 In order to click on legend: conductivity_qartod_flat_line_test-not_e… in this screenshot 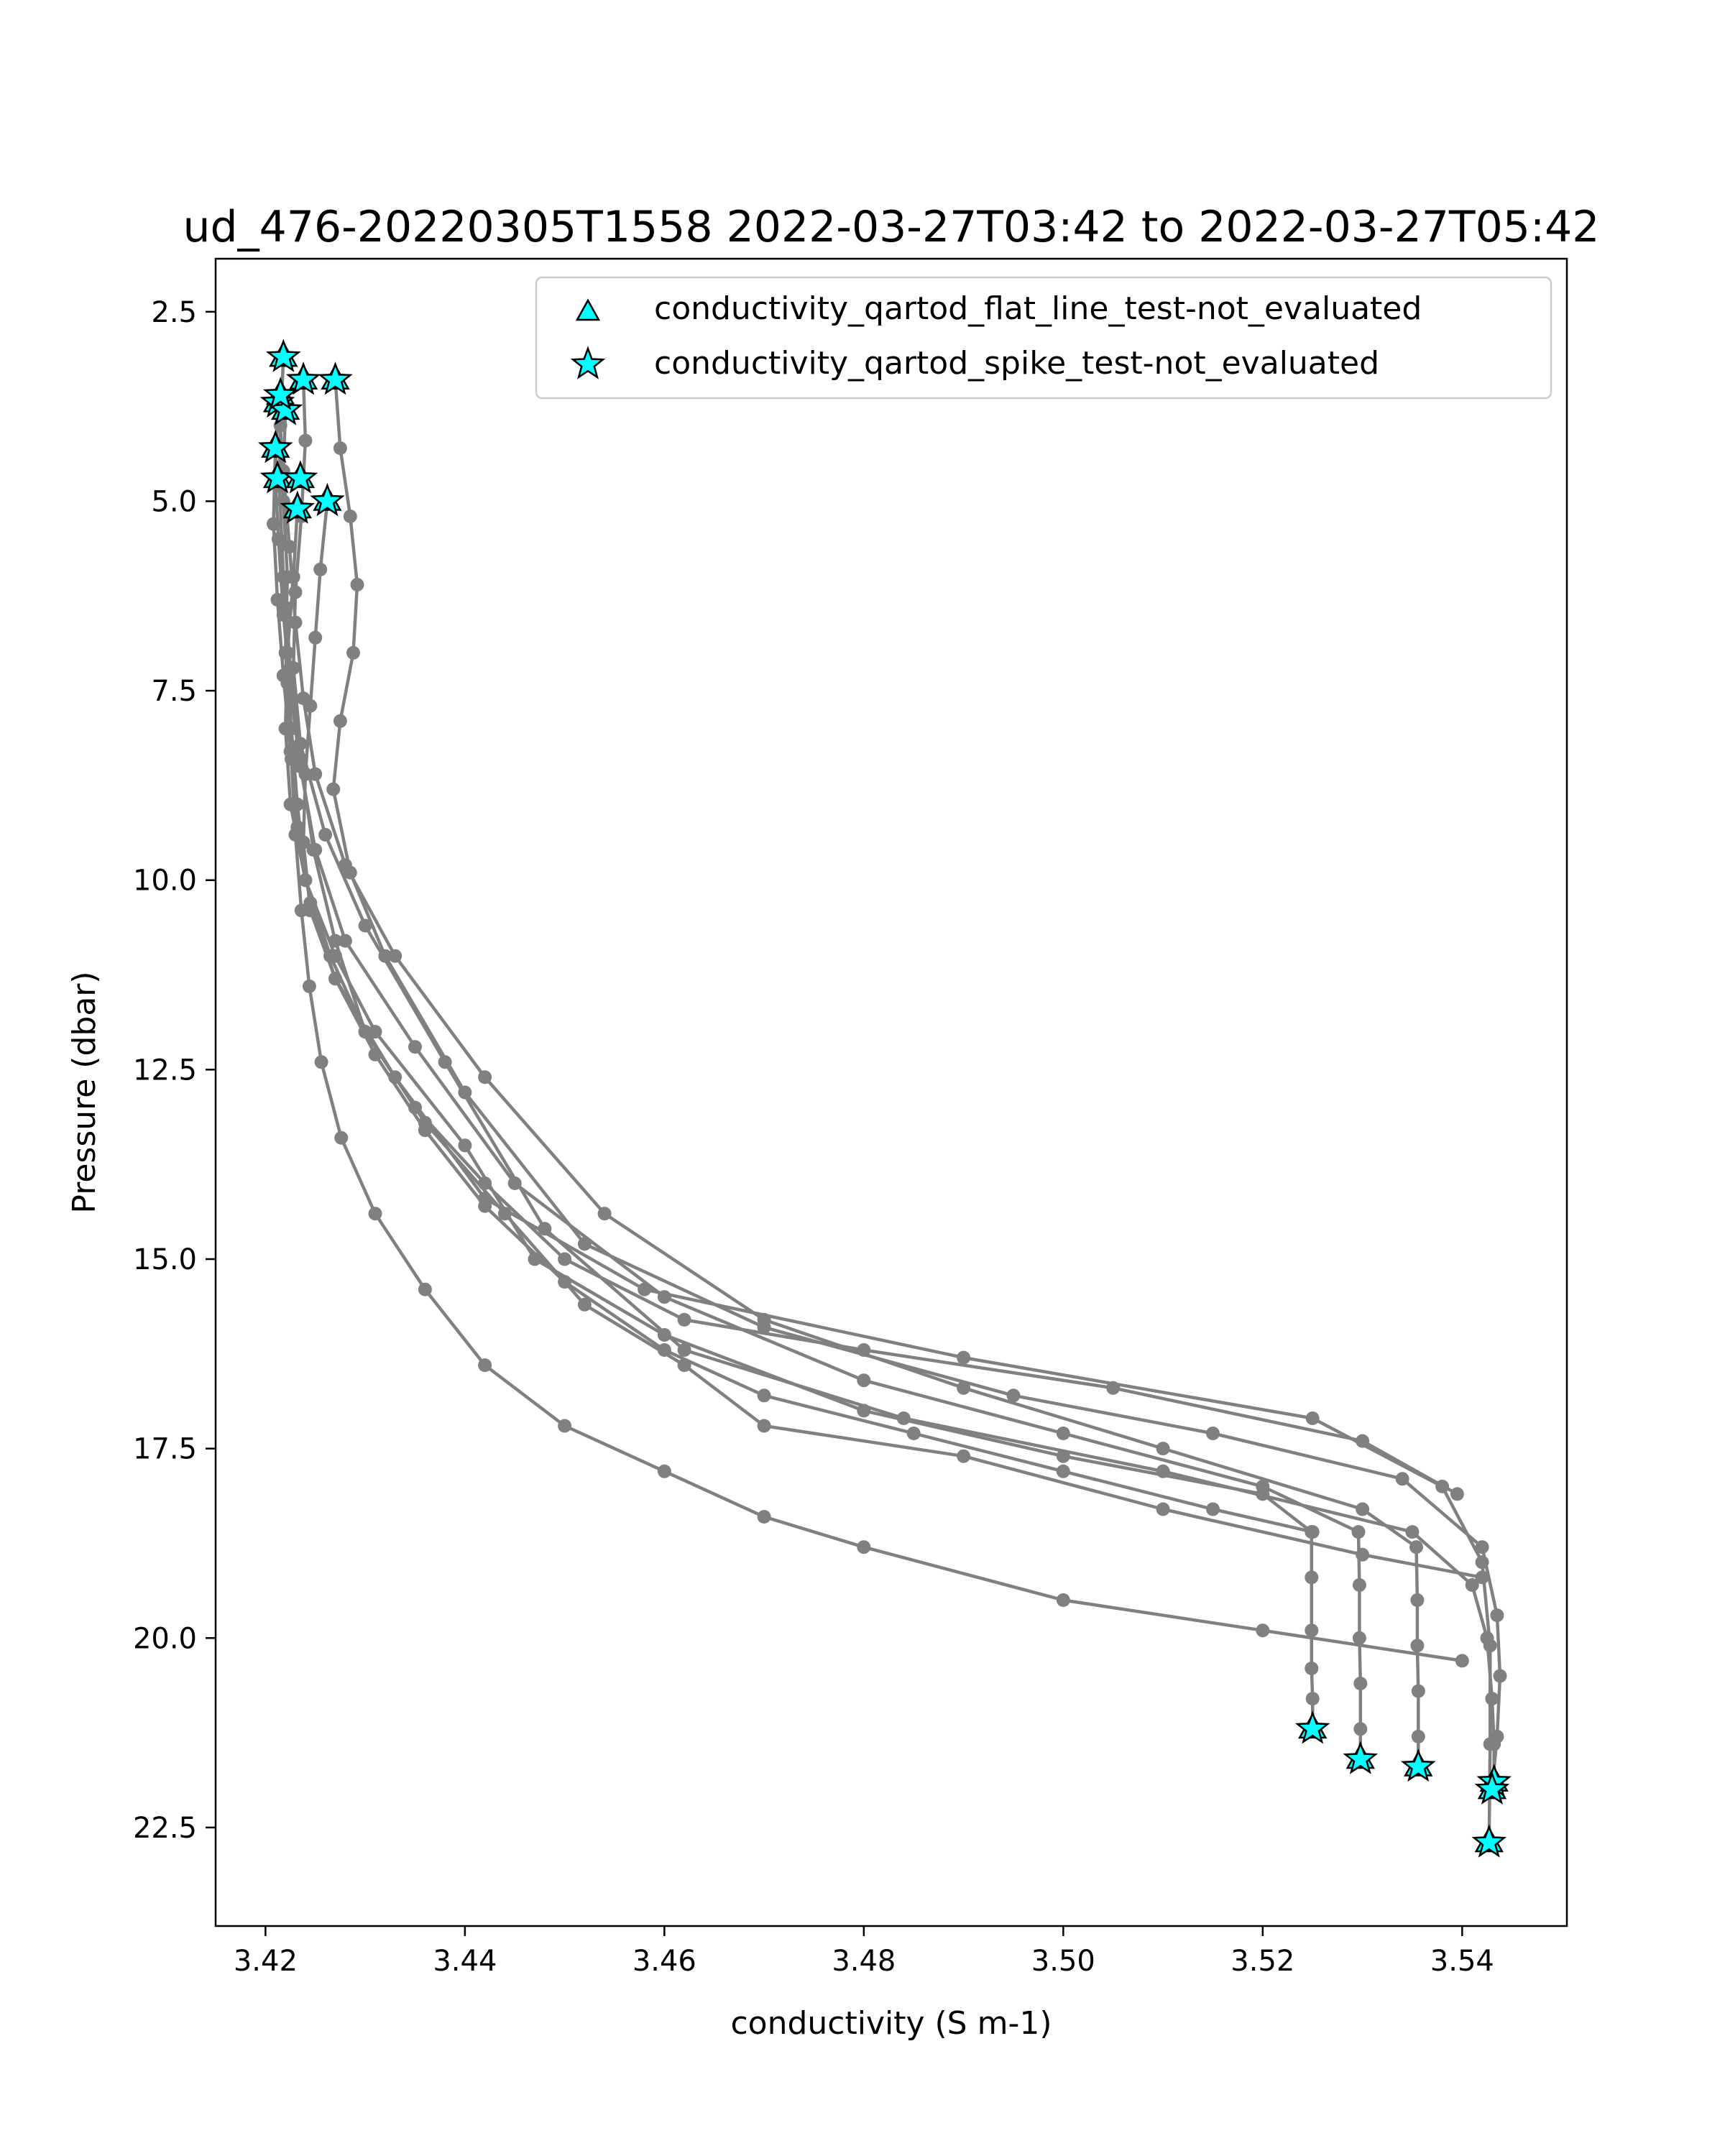, I will do `click(1043, 338)`.